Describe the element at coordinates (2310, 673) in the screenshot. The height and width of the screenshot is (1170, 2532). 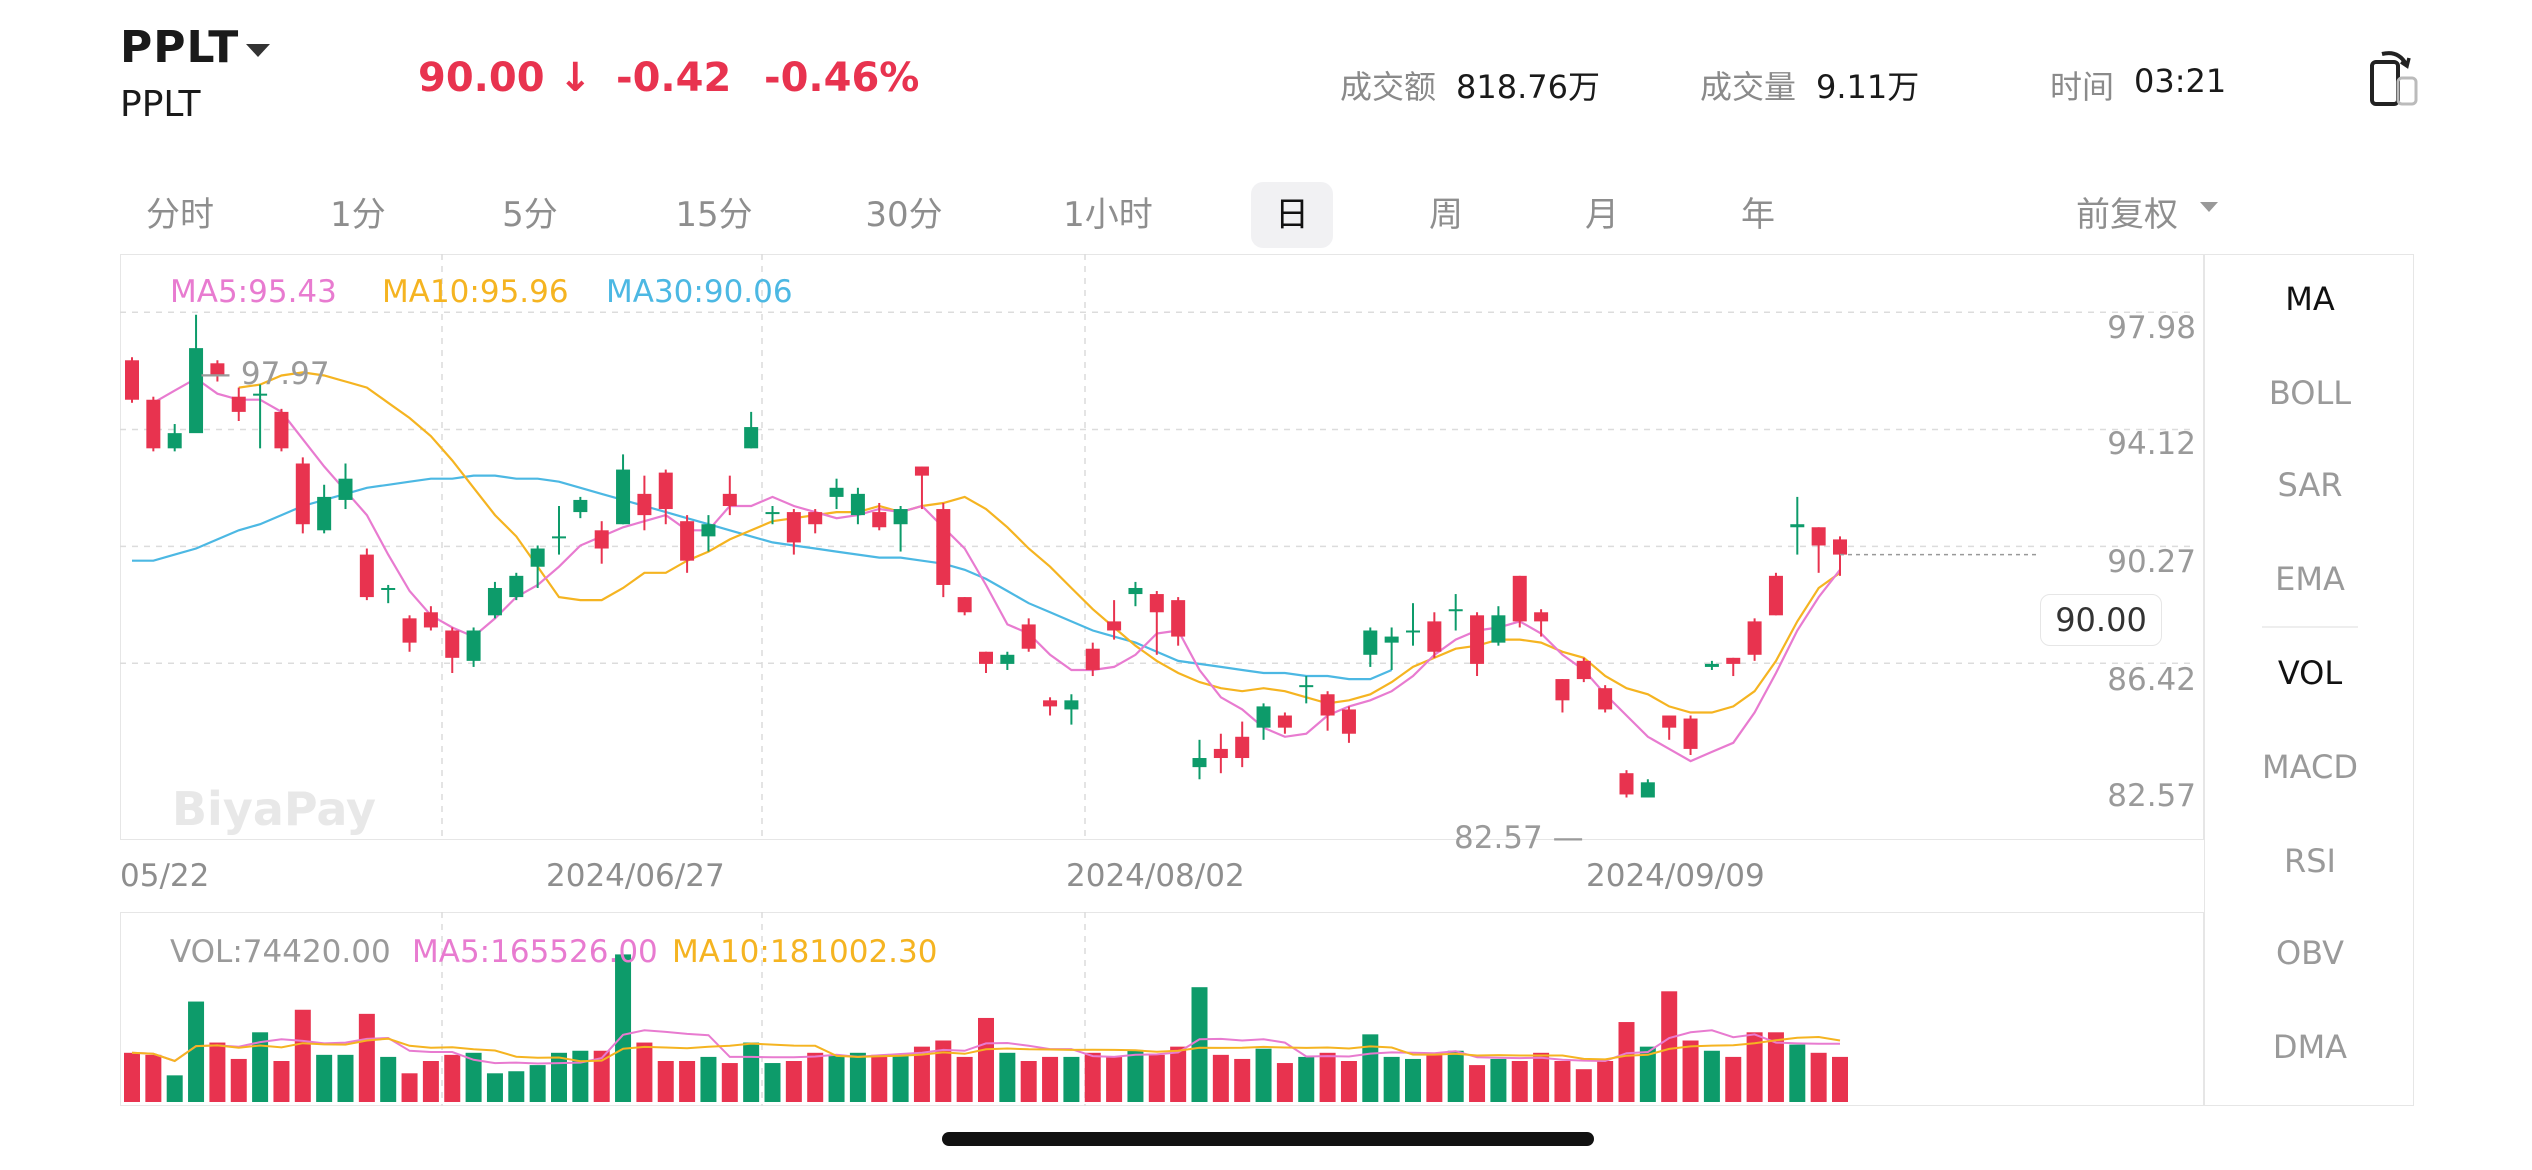
I see `indicator-vol: VOL` at that location.